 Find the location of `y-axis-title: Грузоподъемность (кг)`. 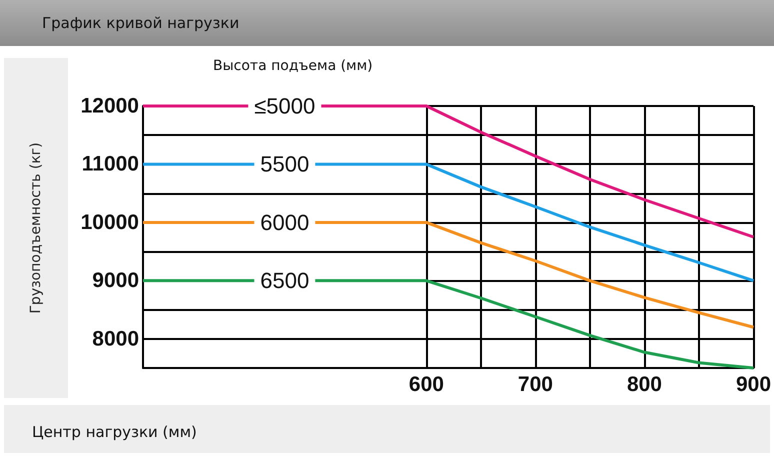

y-axis-title: Грузоподъемность (кг) is located at coordinates (36, 228).